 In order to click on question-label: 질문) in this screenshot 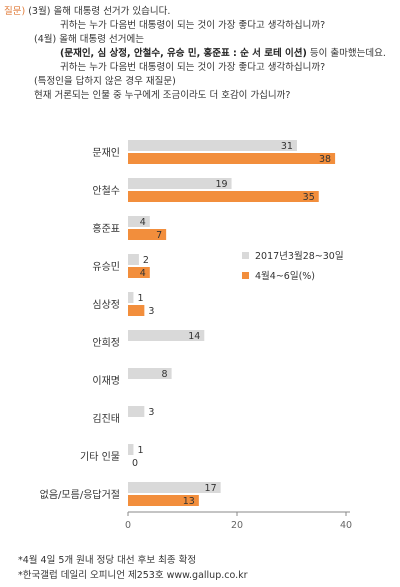, I will do `click(15, 11)`.